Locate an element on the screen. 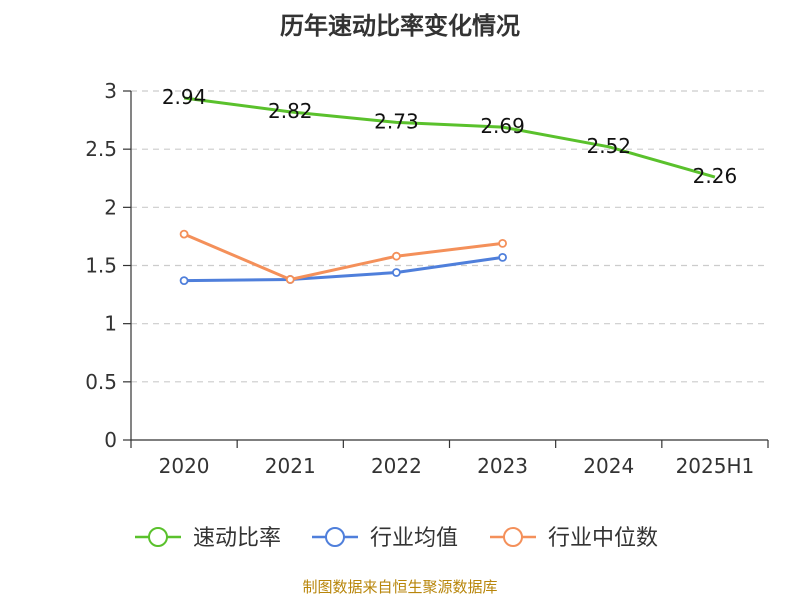  data-label: 2.26 is located at coordinates (715, 176).